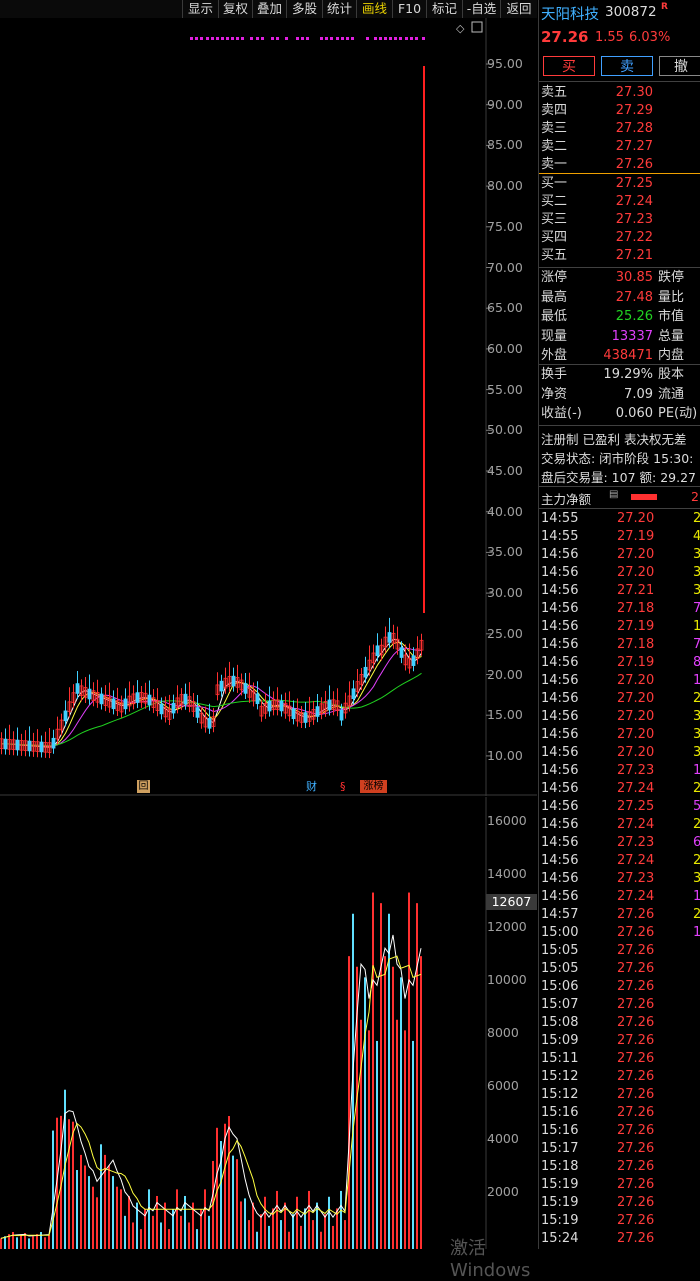 This screenshot has width=700, height=1281. What do you see at coordinates (636, 536) in the screenshot?
I see `tick-price: 27.19` at bounding box center [636, 536].